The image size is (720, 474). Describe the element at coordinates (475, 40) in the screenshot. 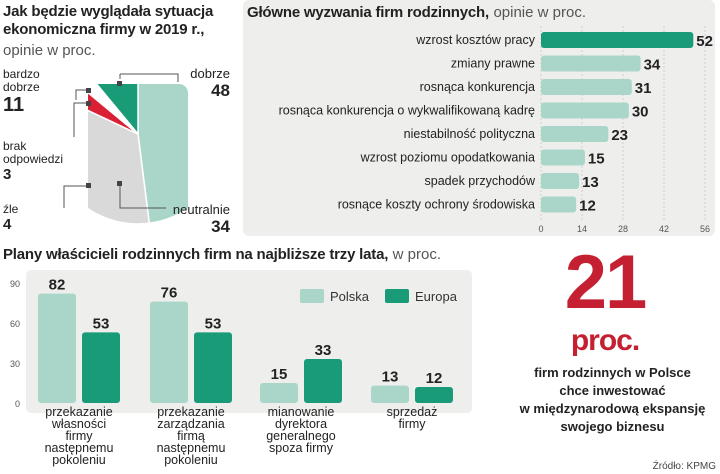

I see `challenge-label: wzrost kosztów pracy` at that location.